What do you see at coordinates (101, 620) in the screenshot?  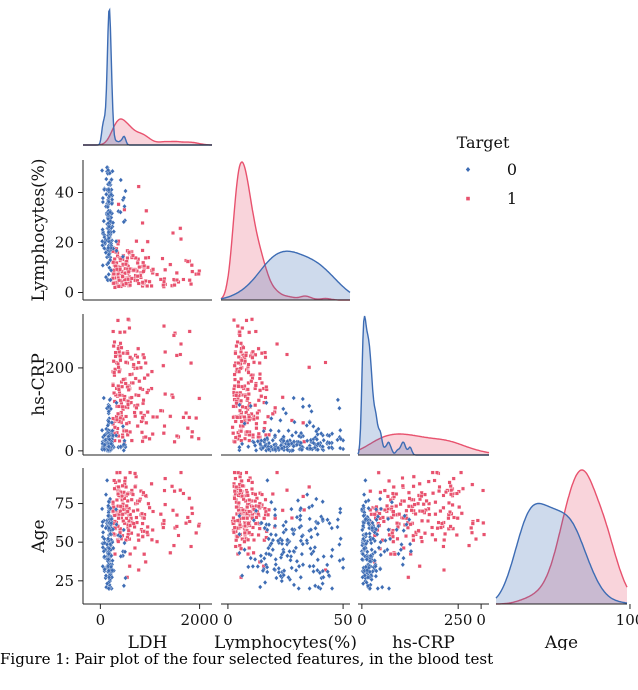 I see `x-tick-label: 0` at bounding box center [101, 620].